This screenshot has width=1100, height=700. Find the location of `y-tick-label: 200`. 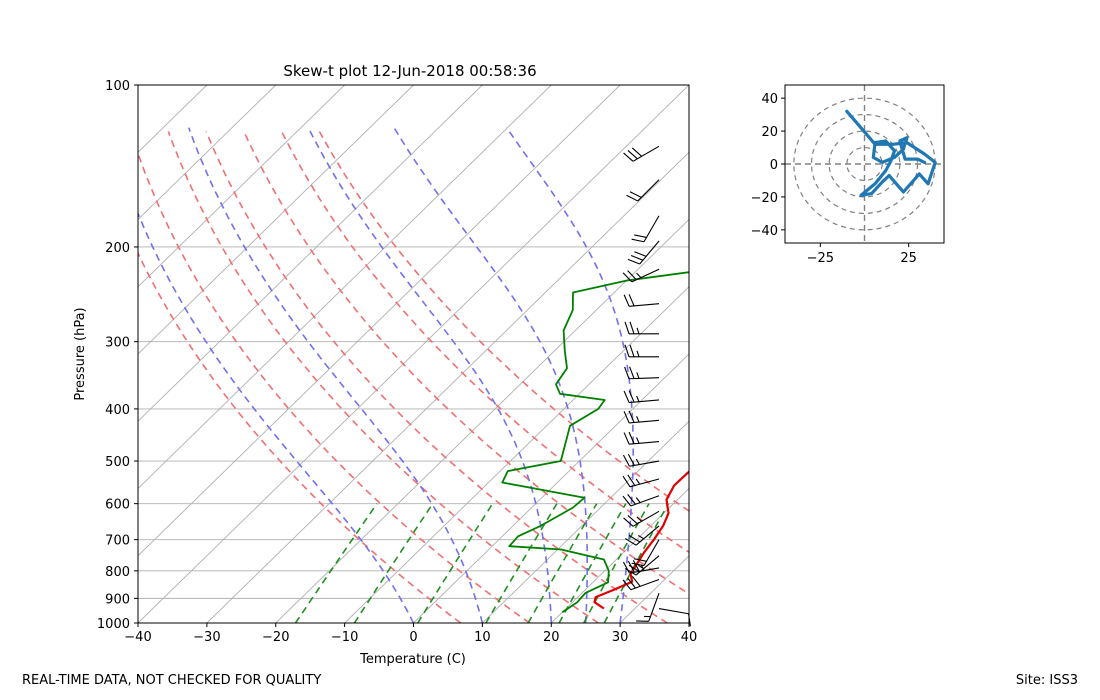

y-tick-label: 200 is located at coordinates (117, 248).